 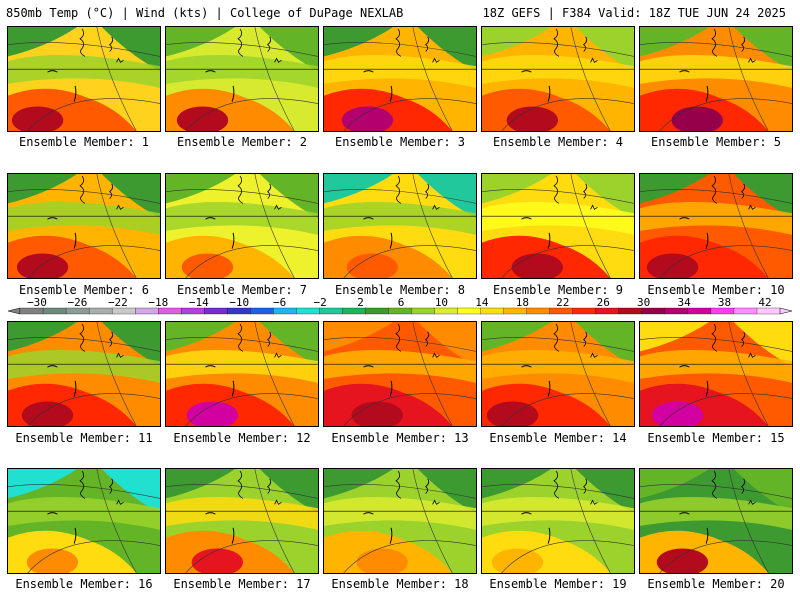 What do you see at coordinates (400, 311) in the screenshot?
I see `temperature-colorbar` at bounding box center [400, 311].